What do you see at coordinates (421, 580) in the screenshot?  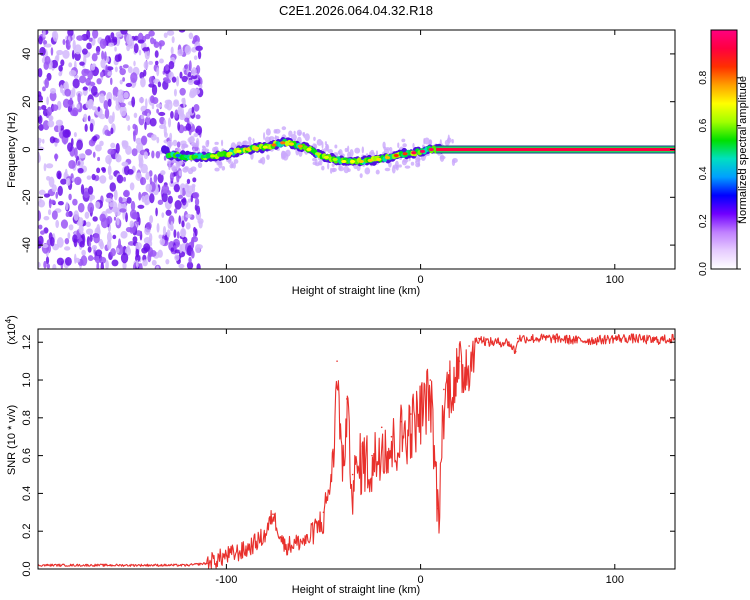 I see `snr-x-tick-label: 0` at bounding box center [421, 580].